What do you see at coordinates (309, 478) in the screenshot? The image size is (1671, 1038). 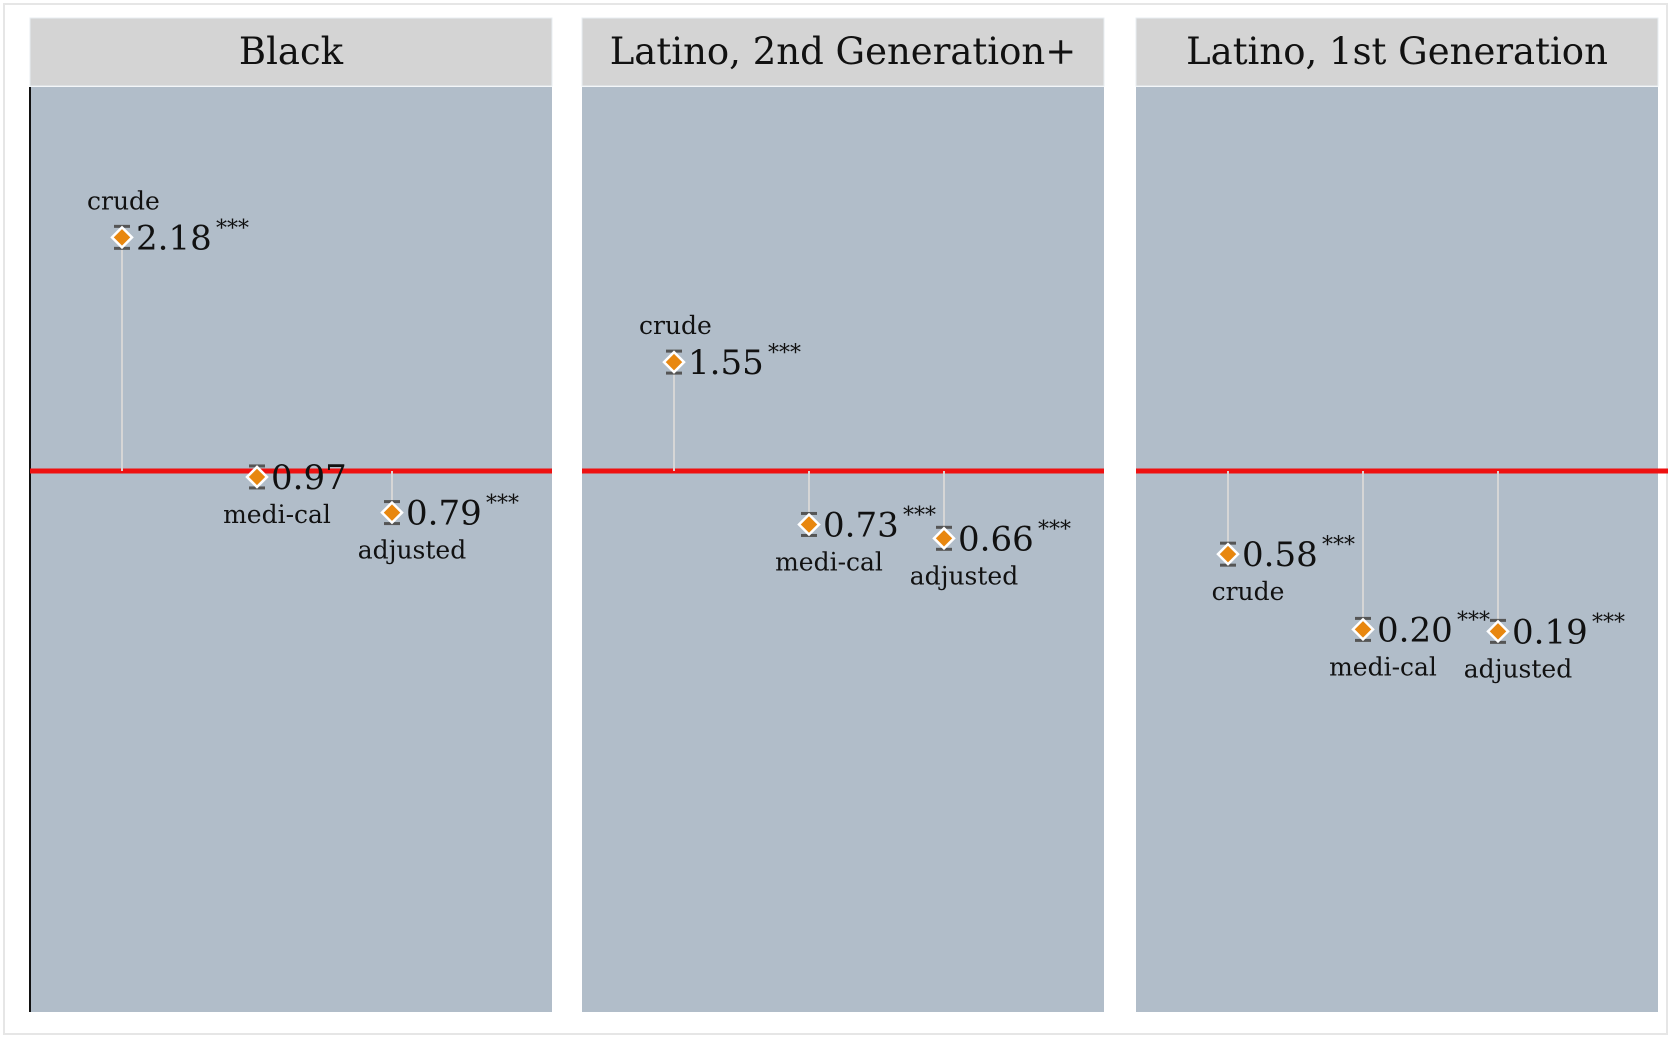 I see `data-label-value: 0.97` at bounding box center [309, 478].